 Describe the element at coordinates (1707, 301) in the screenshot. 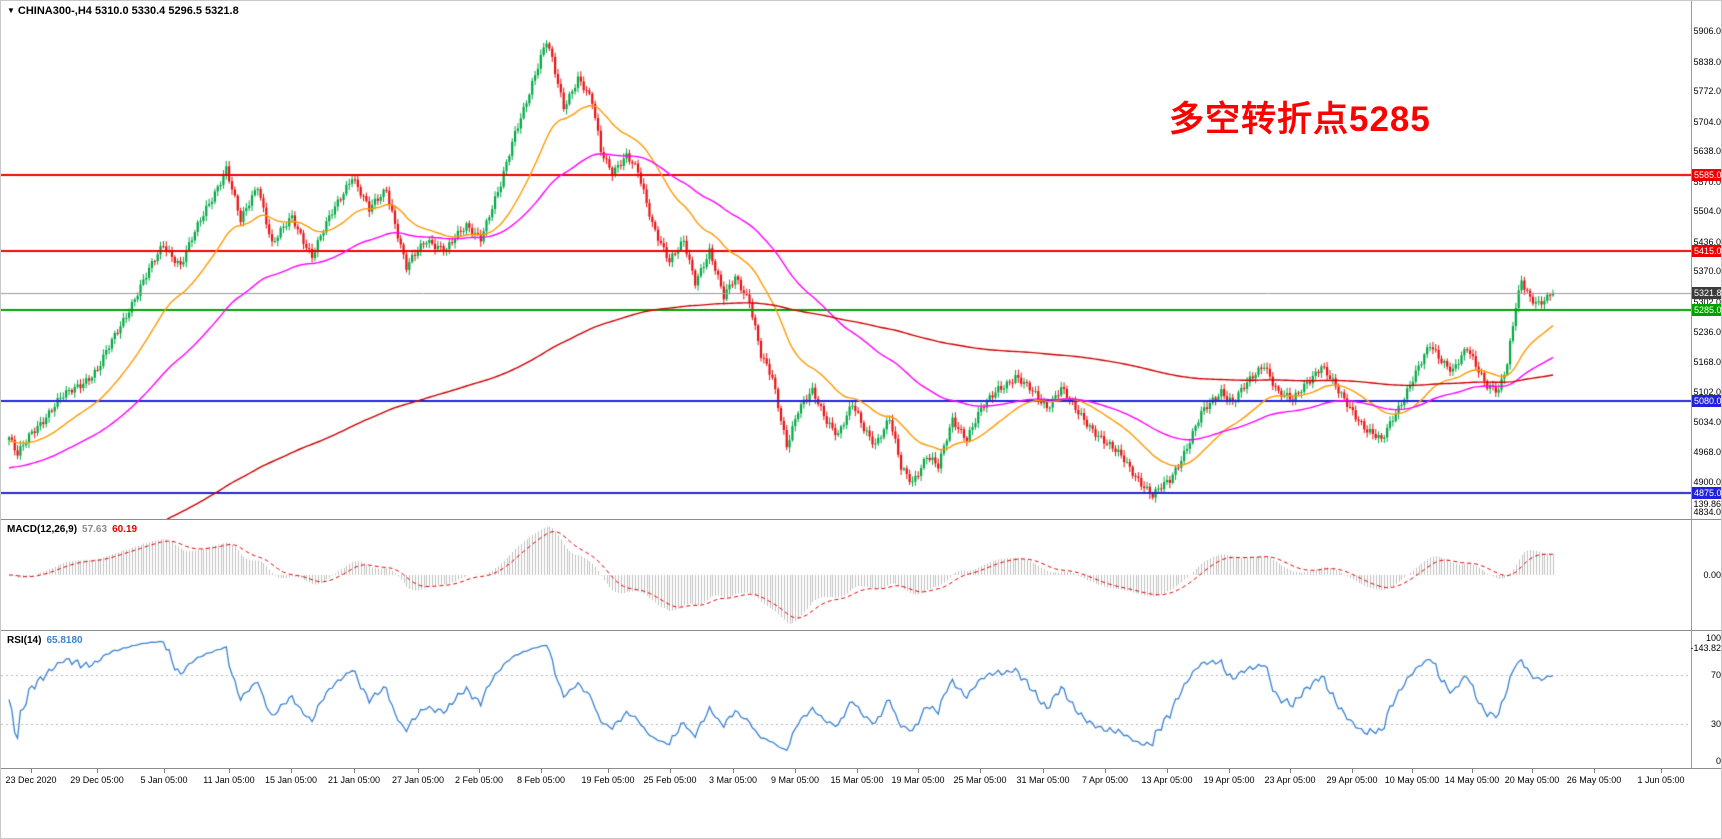

I see `price-tick-label: 5302.0` at that location.